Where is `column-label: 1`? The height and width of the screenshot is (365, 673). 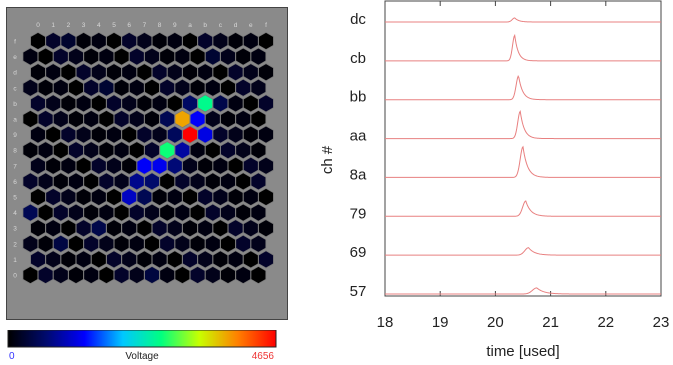
column-label: 1 is located at coordinates (53, 25).